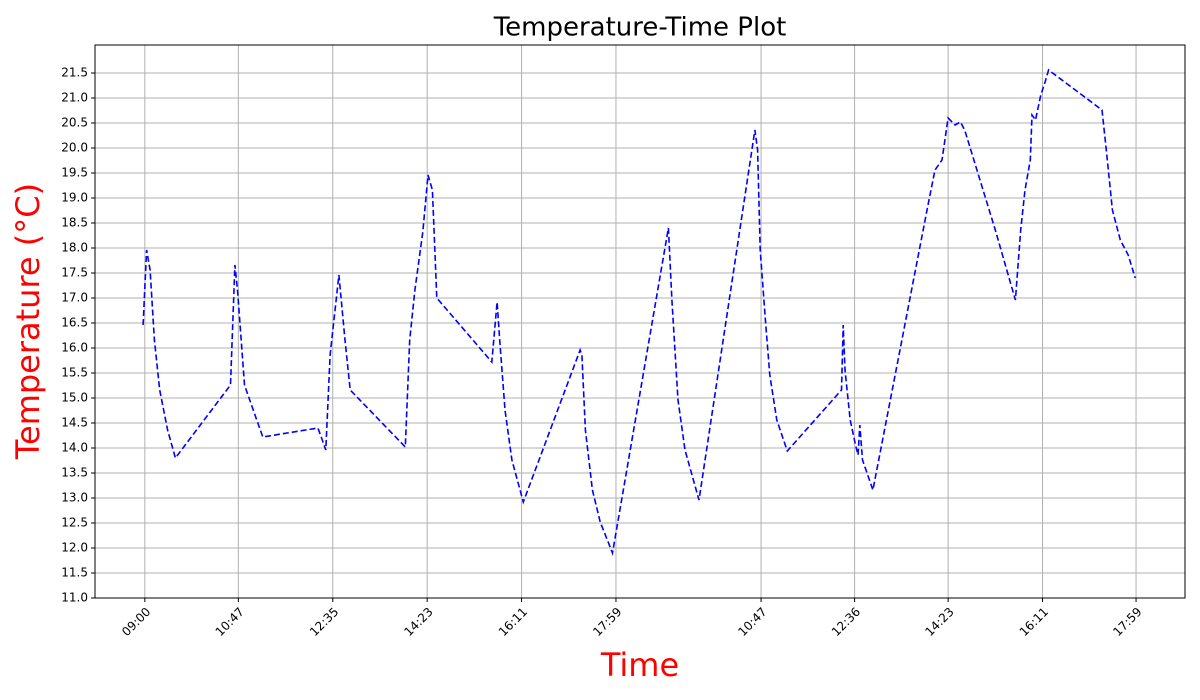 This screenshot has width=1200, height=700. I want to click on x-tick-label: 12:36, so click(846, 622).